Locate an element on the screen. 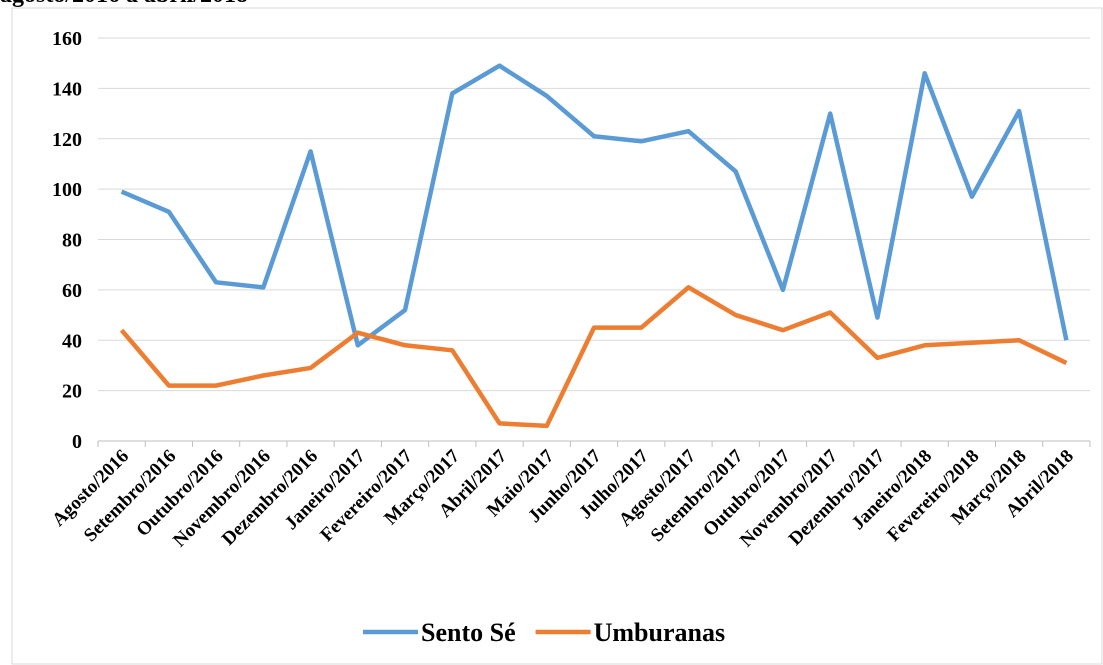 This screenshot has width=1103, height=665. y-tick-label: 0 is located at coordinates (77, 442).